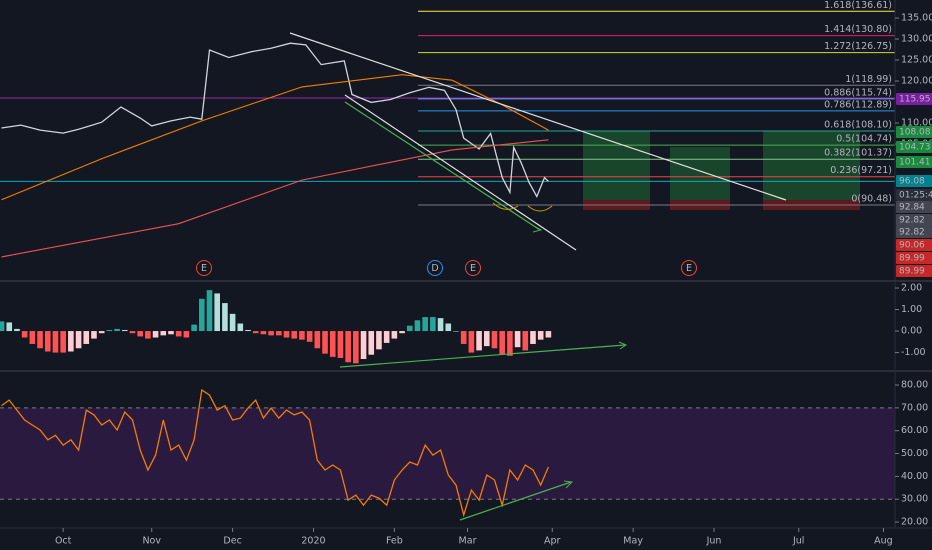 The width and height of the screenshot is (932, 550). I want to click on x-tick-label: Nov, so click(151, 541).